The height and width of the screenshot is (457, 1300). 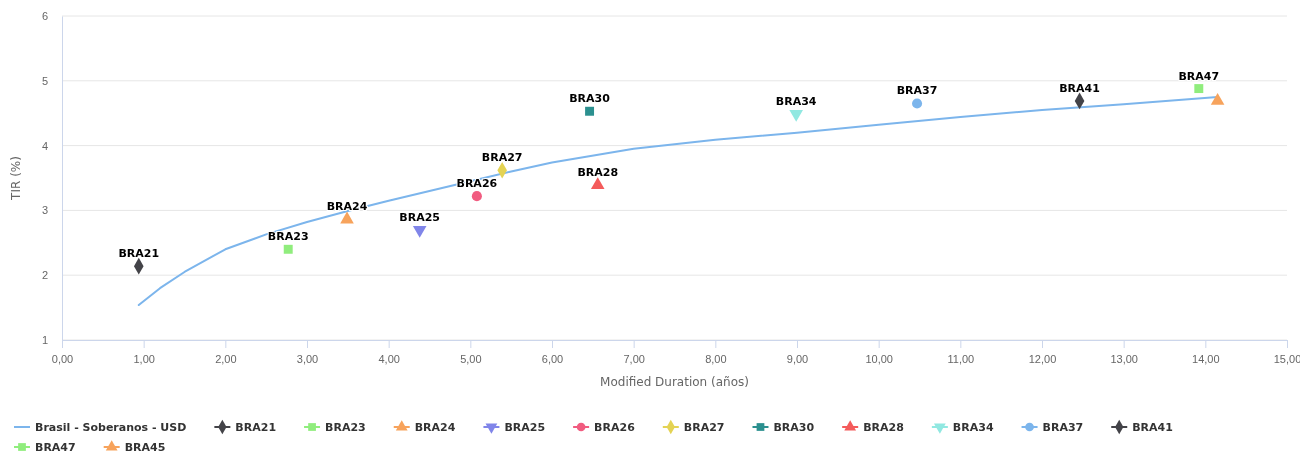 I want to click on legend-label: BRA37, so click(x=1063, y=427).